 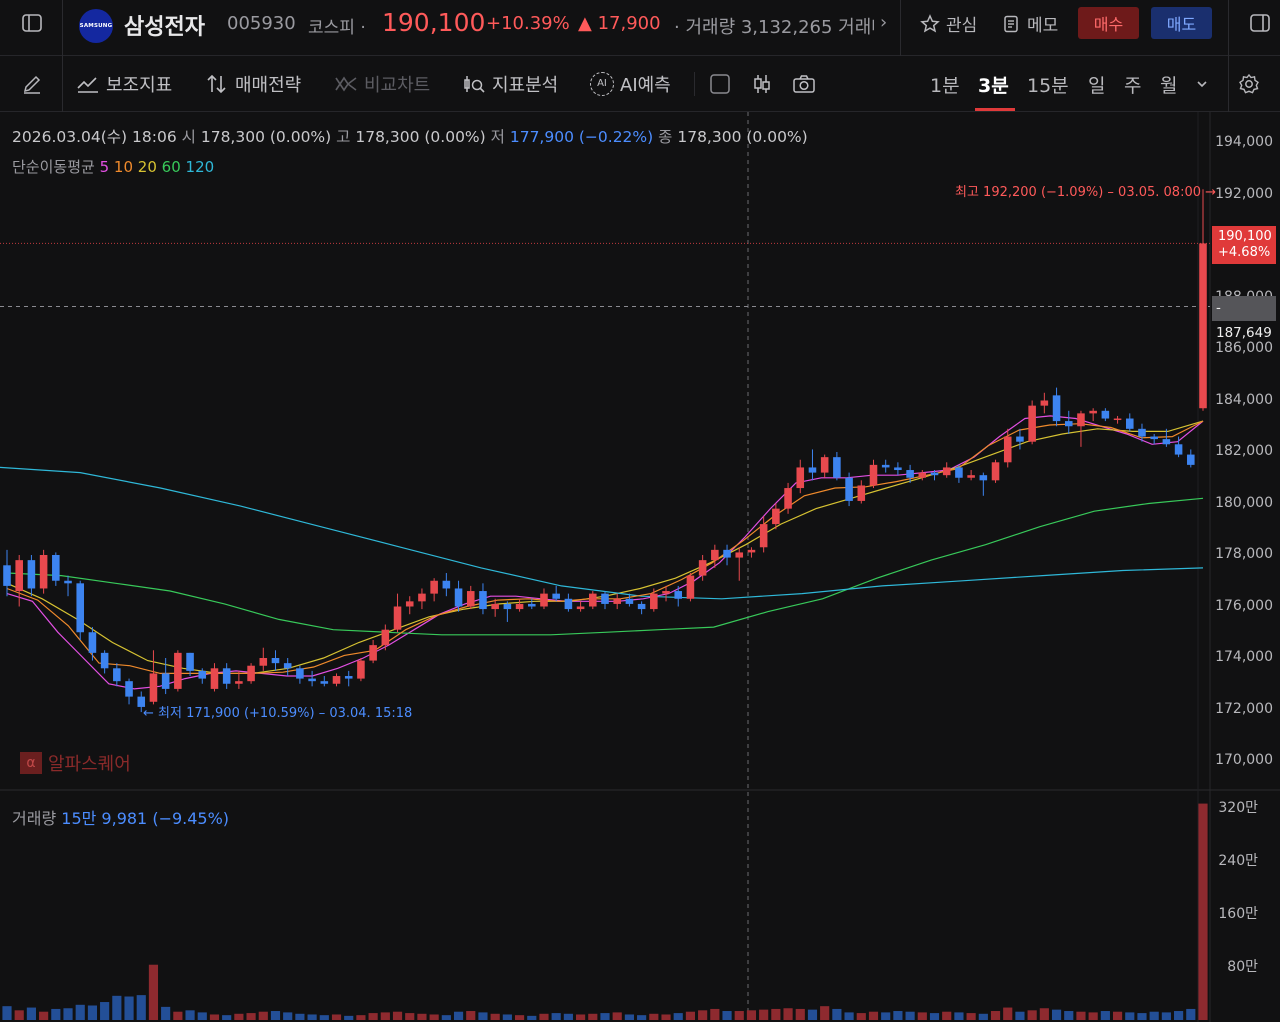 I want to click on chevron-down-icon, so click(x=1202, y=84).